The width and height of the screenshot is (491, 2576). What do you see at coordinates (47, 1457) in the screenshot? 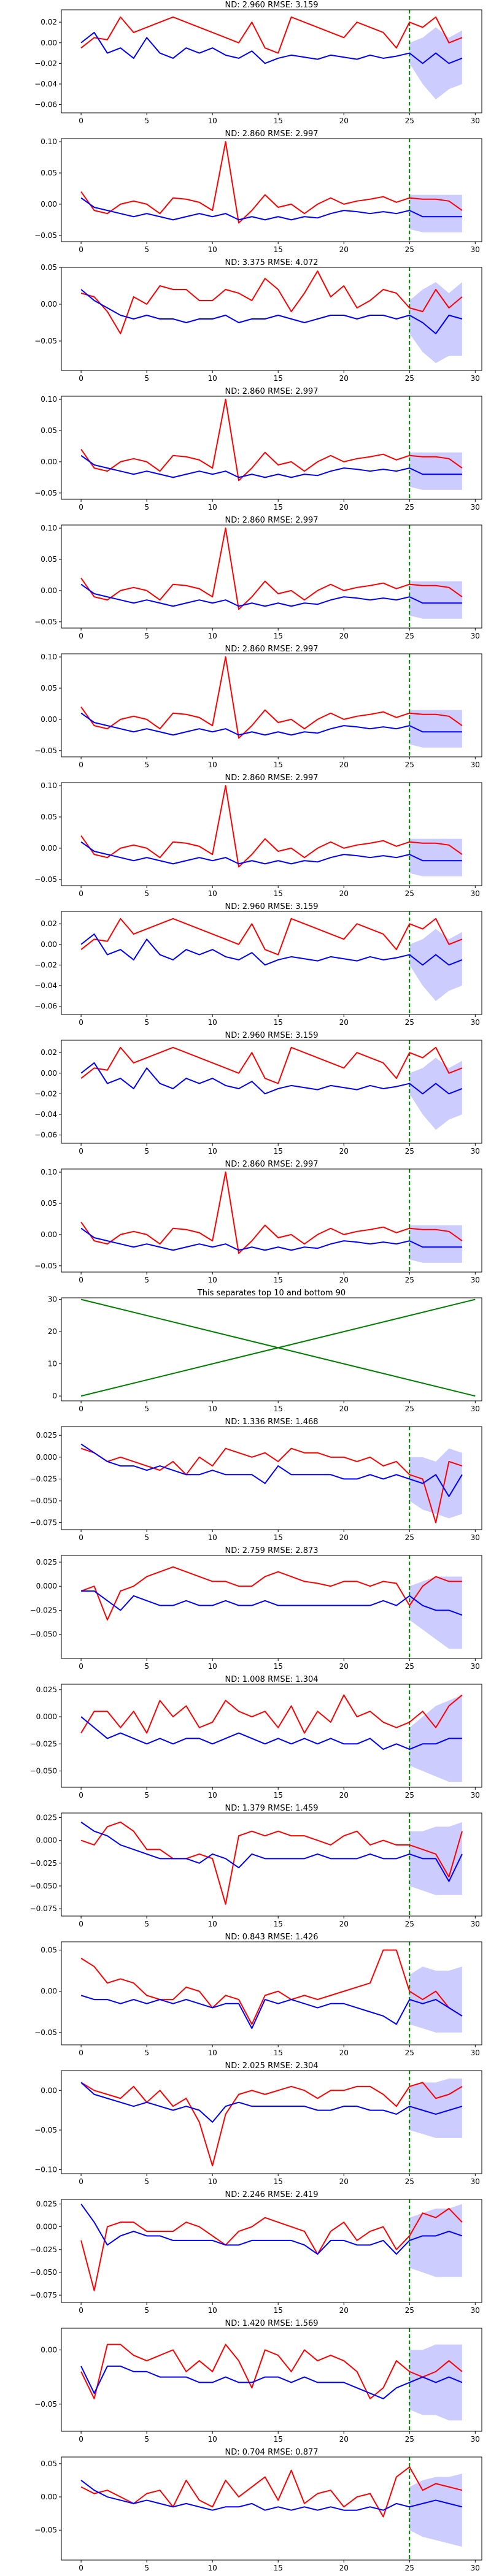
I see `y-tick-label: 0.000` at bounding box center [47, 1457].